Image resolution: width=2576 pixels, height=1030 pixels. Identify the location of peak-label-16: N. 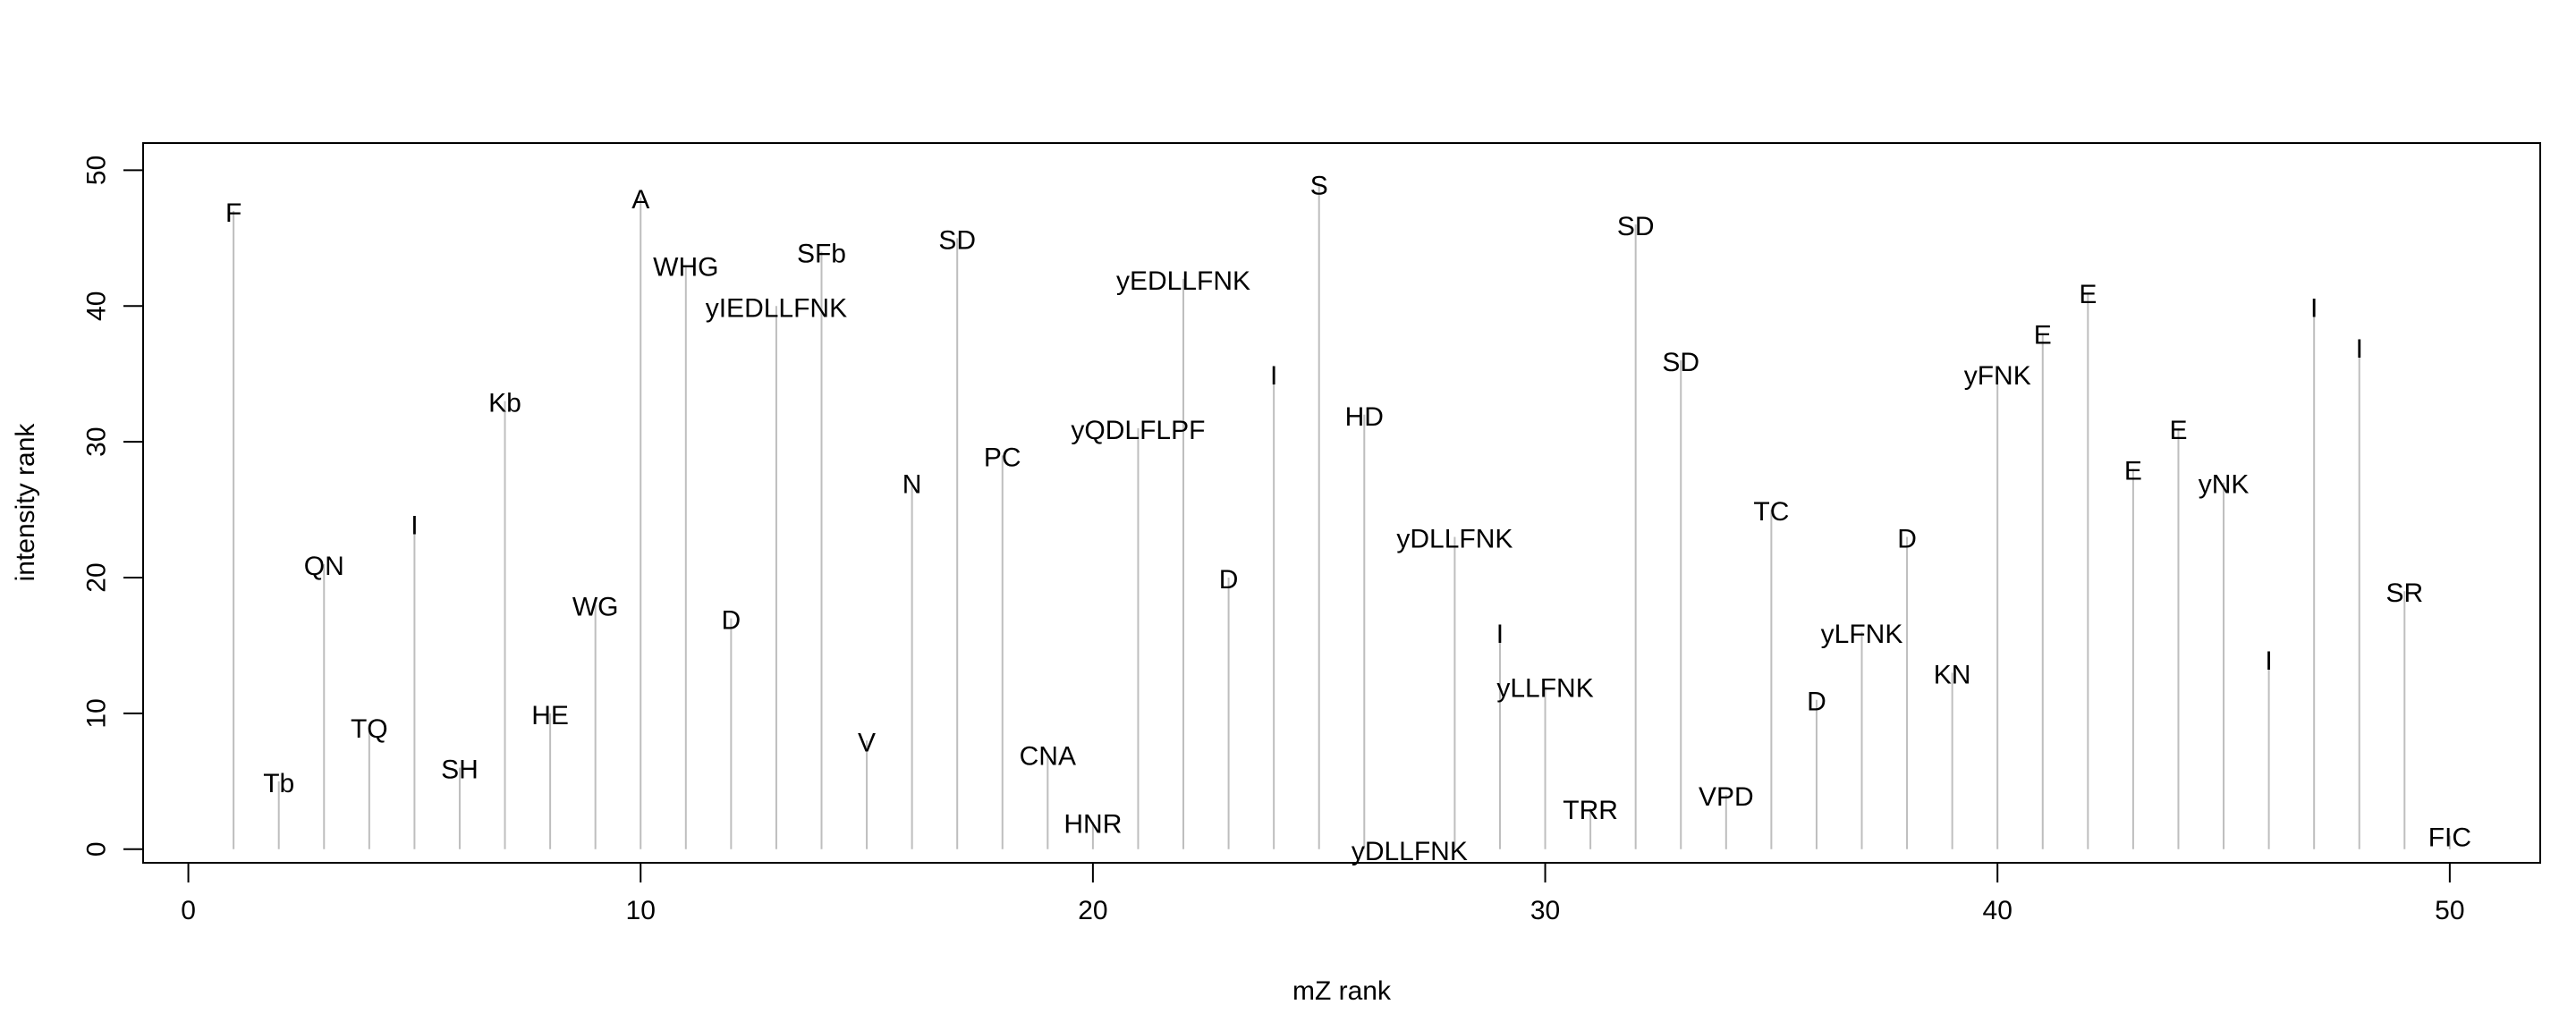
(912, 485).